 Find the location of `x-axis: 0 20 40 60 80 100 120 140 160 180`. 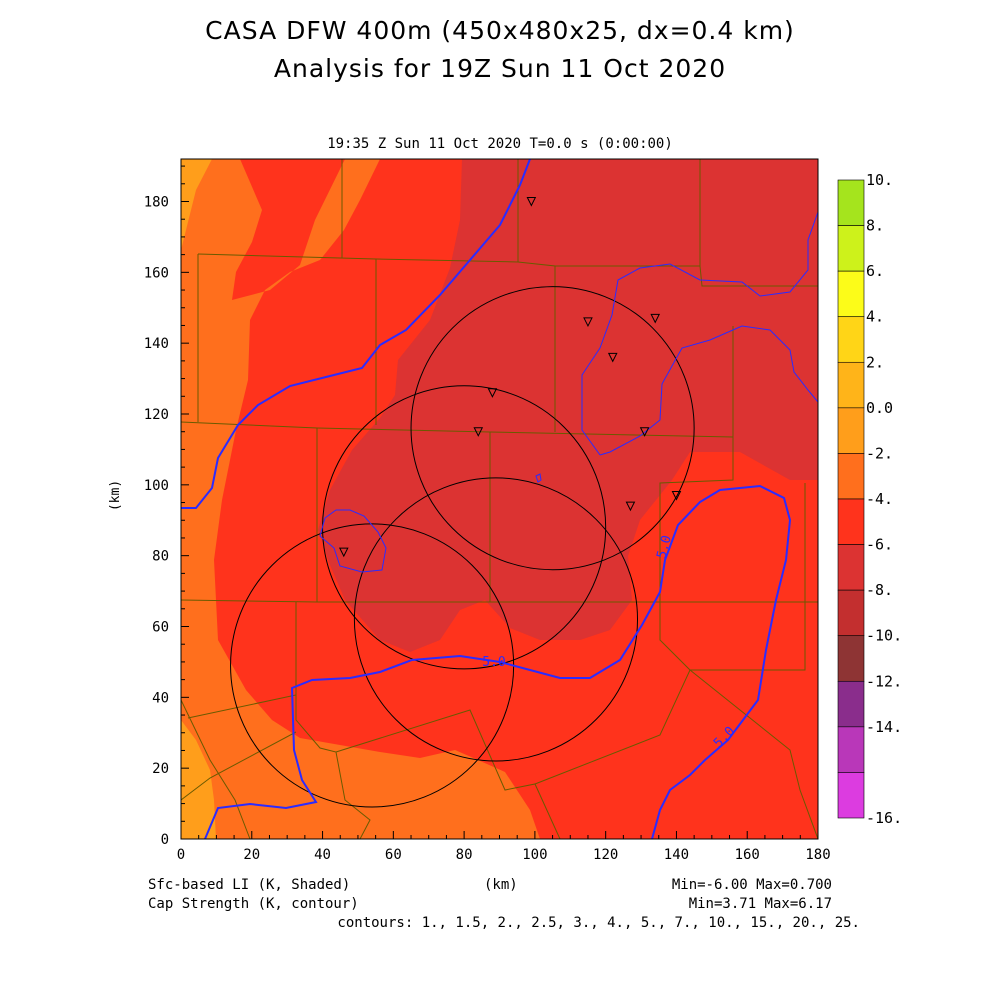

x-axis: 0 20 40 60 80 100 120 140 160 180 is located at coordinates (504, 847).